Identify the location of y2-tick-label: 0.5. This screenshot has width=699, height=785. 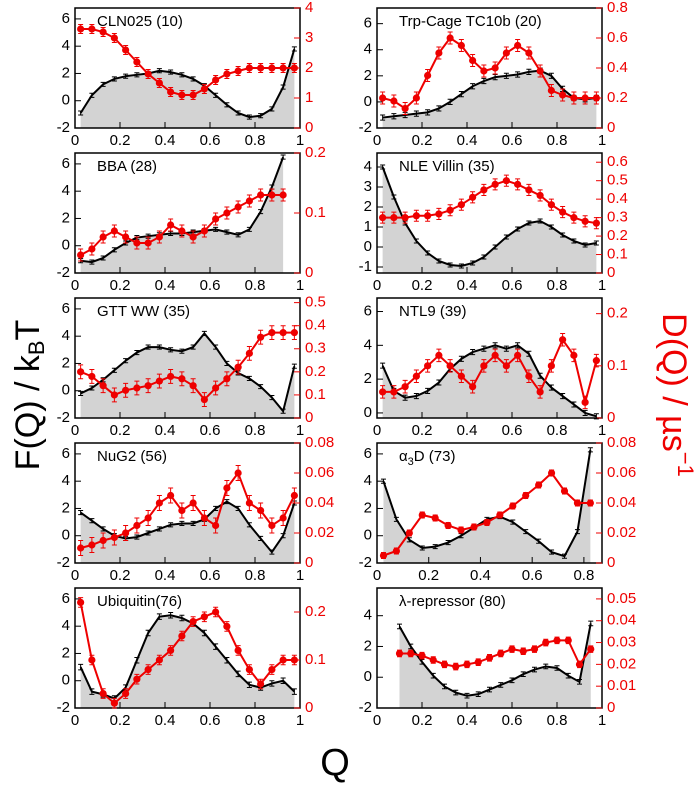
(617, 180).